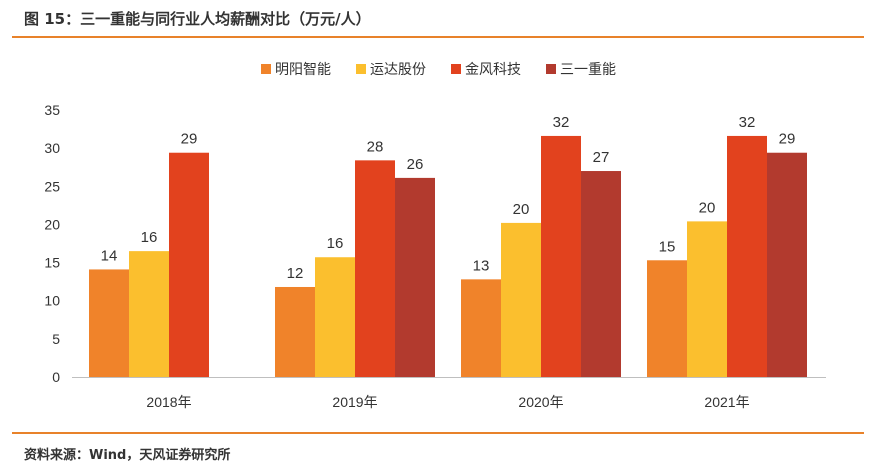  Describe the element at coordinates (588, 70) in the screenshot. I see `legend-label: 三一重能` at that location.